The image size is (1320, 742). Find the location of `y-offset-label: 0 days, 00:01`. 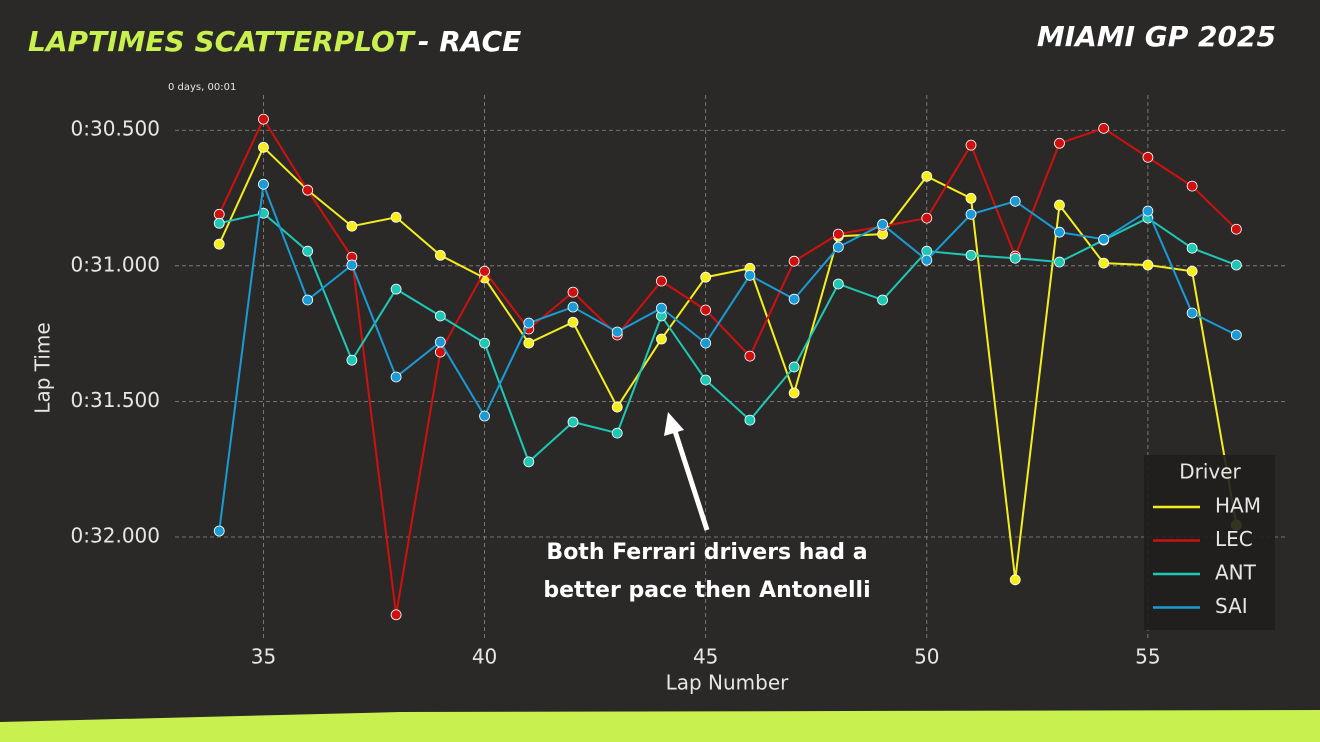

y-offset-label: 0 days, 00:01 is located at coordinates (202, 87).